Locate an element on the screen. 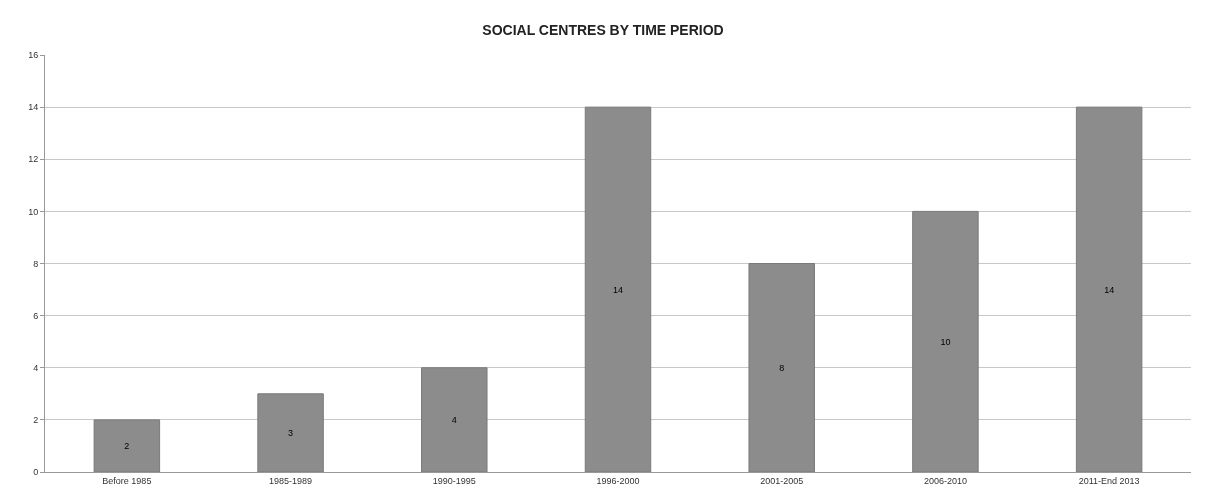 The height and width of the screenshot is (502, 1206). x-tick-label: 1996-2000 is located at coordinates (618, 480).